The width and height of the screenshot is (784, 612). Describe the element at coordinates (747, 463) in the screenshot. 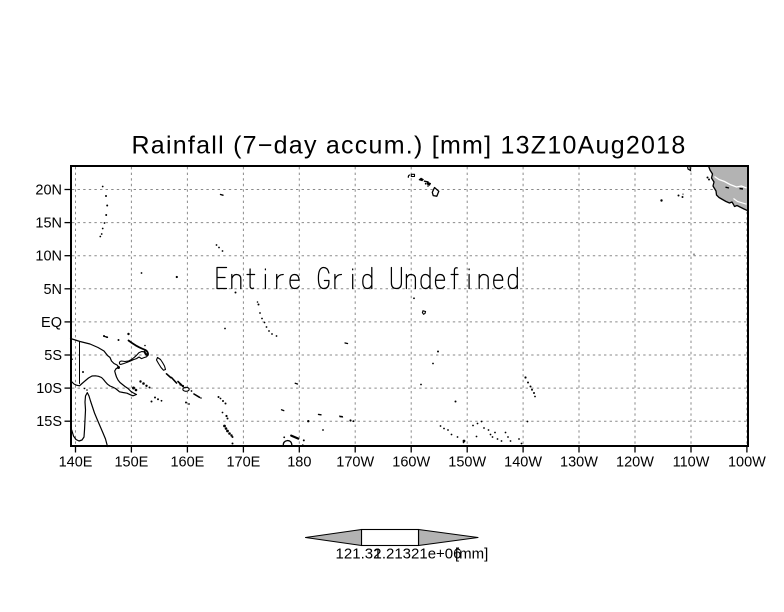

I see `svg-text: 100W` at that location.